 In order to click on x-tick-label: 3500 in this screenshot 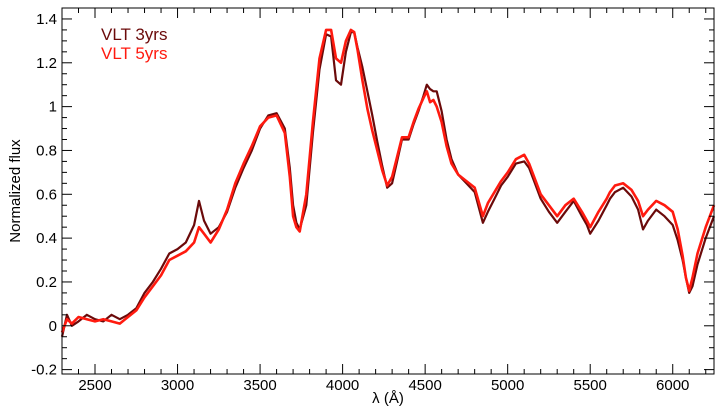, I will do `click(259, 385)`.